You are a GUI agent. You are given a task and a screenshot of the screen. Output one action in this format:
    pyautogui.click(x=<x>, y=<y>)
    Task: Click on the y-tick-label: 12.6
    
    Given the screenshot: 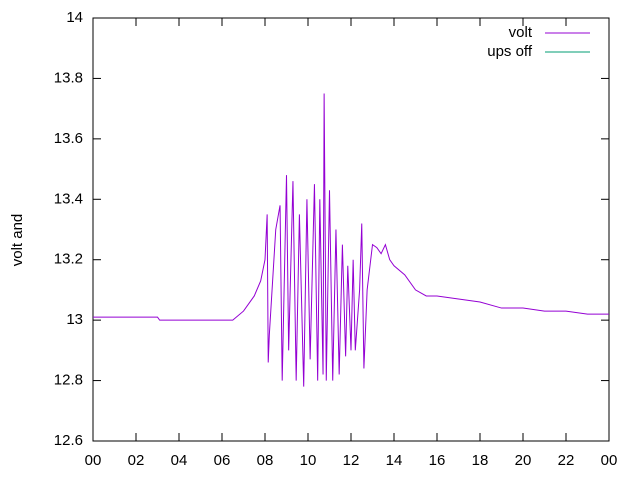 What is the action you would take?
    pyautogui.click(x=68, y=440)
    